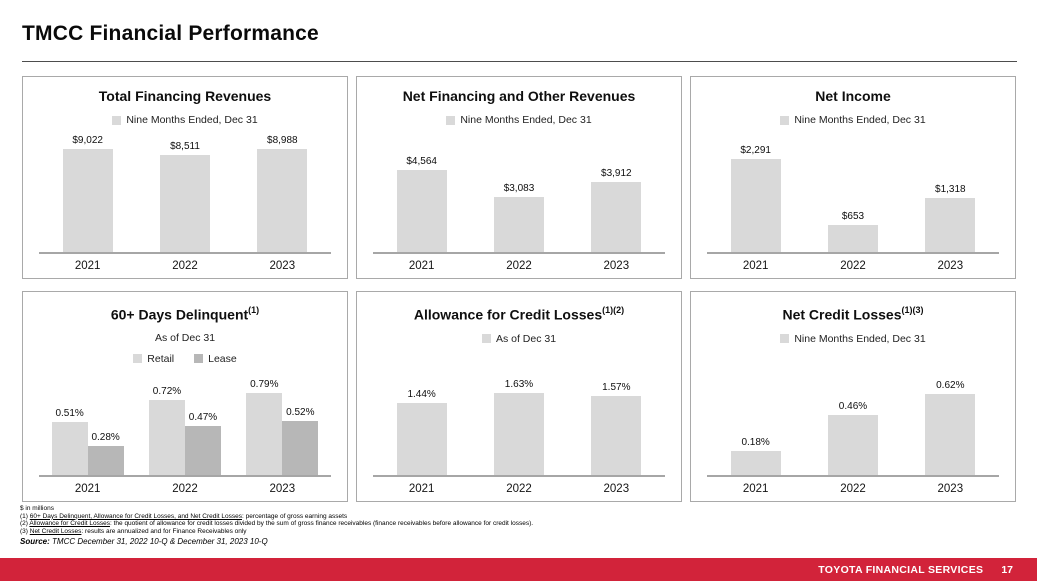 This screenshot has width=1037, height=581. Describe the element at coordinates (105, 437) in the screenshot. I see `bar-value-label: 0.28%` at that location.